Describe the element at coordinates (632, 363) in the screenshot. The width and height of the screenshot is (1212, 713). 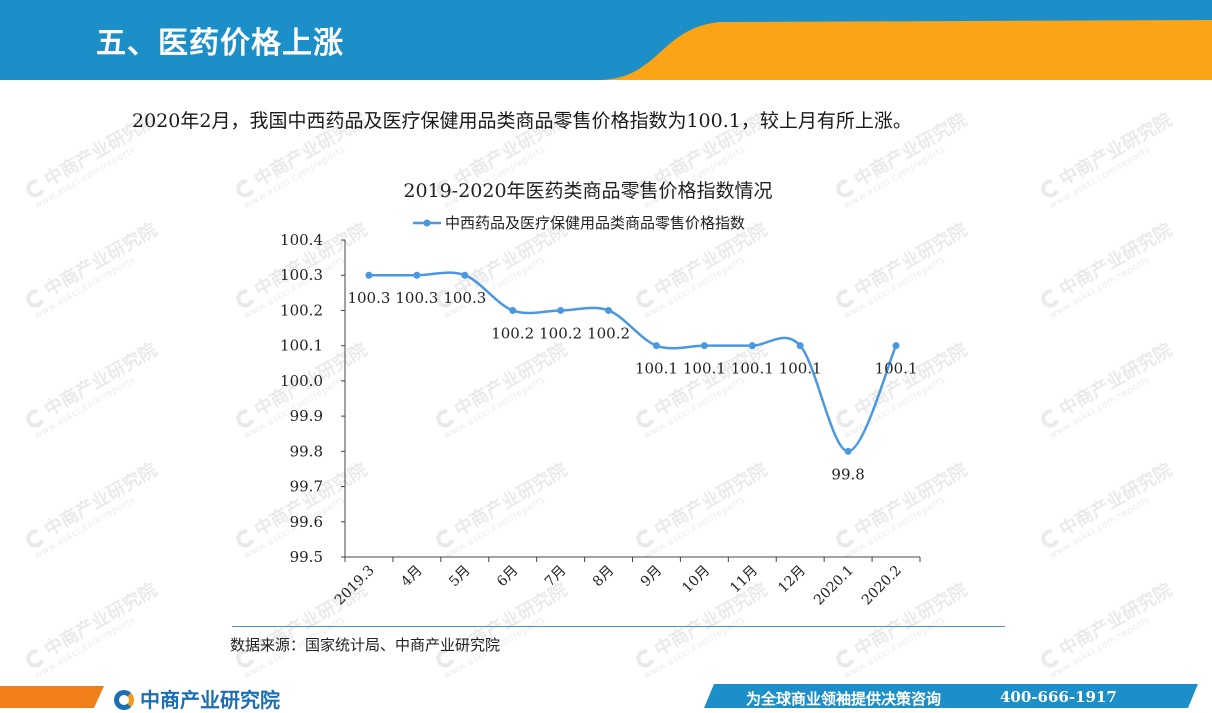
I see `series-line-group` at that location.